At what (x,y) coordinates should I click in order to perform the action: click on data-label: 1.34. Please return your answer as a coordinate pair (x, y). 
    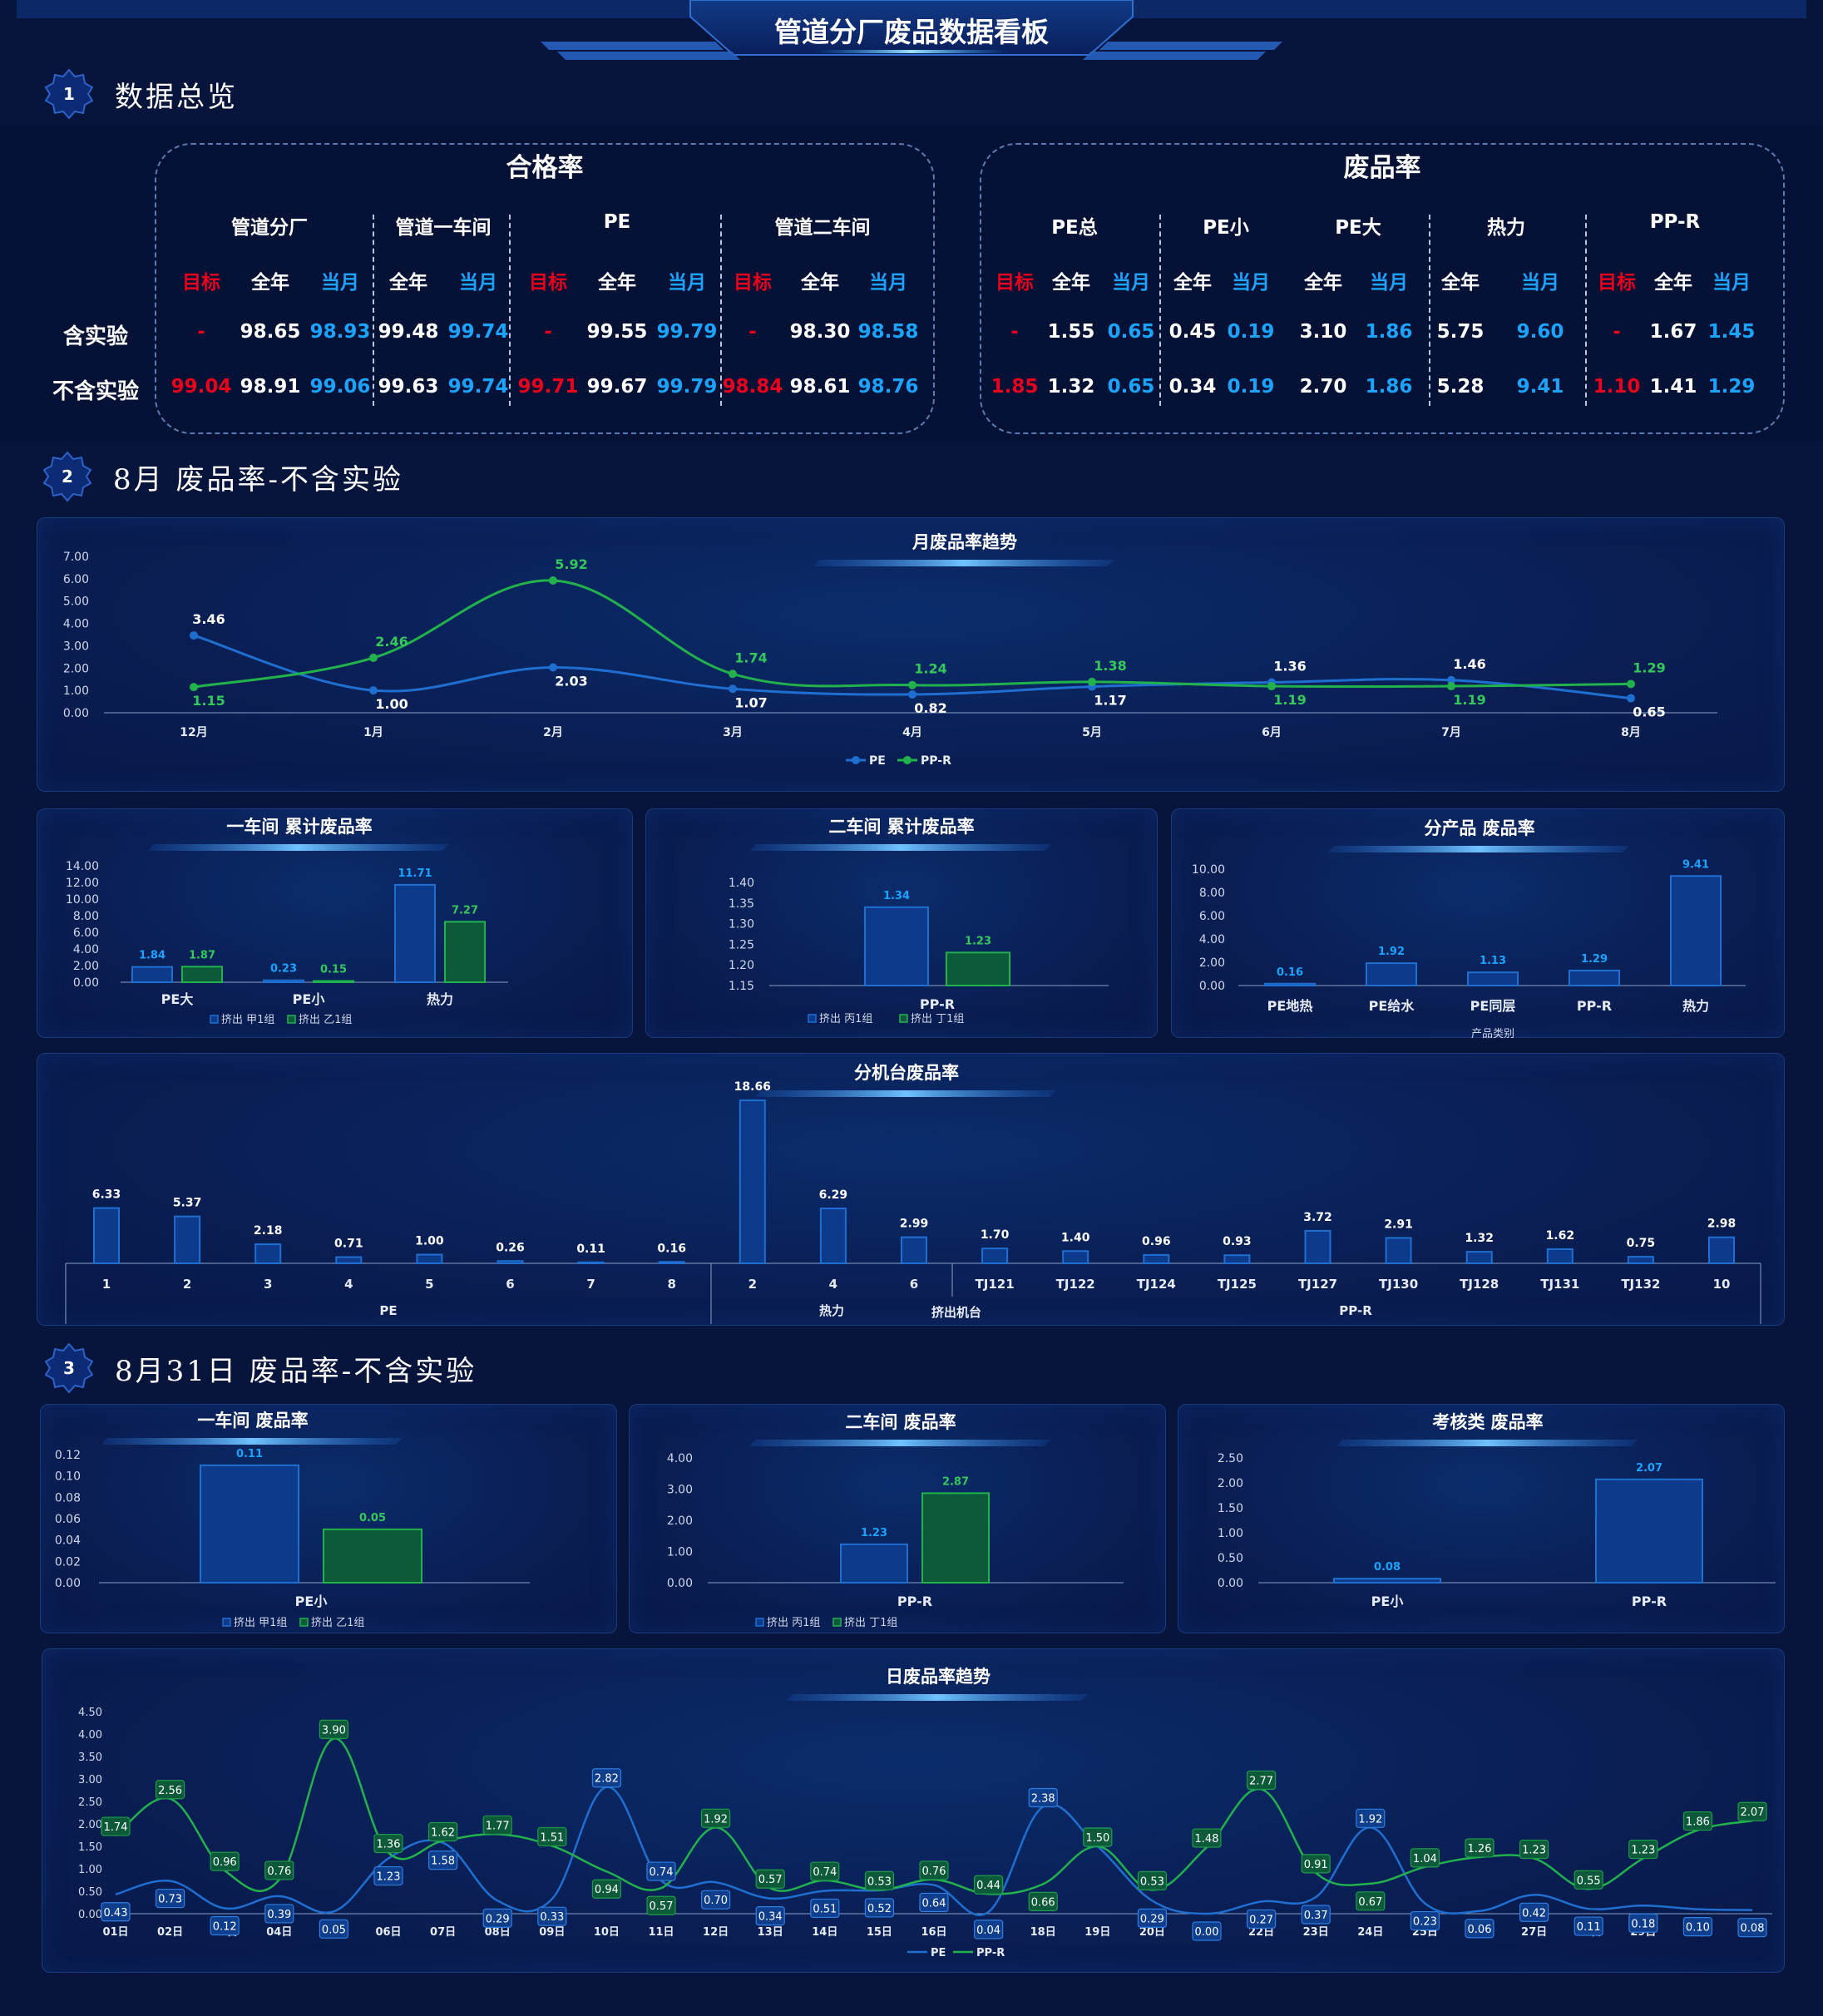
    Looking at the image, I should click on (896, 896).